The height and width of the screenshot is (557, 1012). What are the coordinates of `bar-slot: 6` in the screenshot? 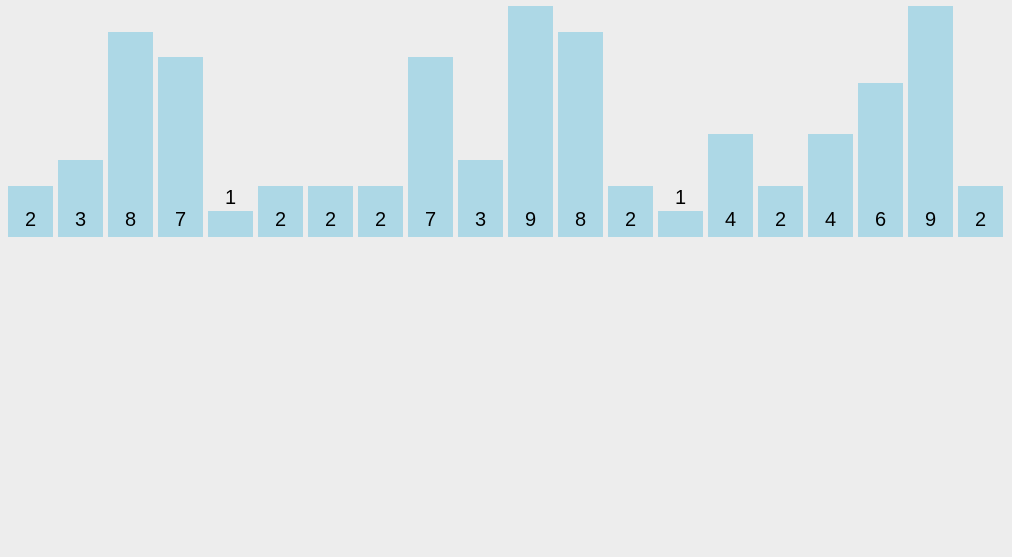 It's located at (880, 118).